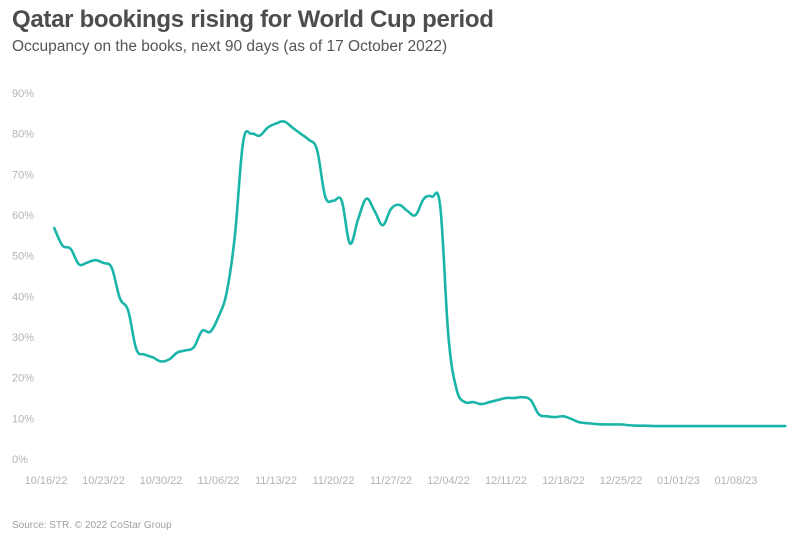 This screenshot has width=800, height=542. I want to click on x-tick-label: 12/25/22, so click(621, 481).